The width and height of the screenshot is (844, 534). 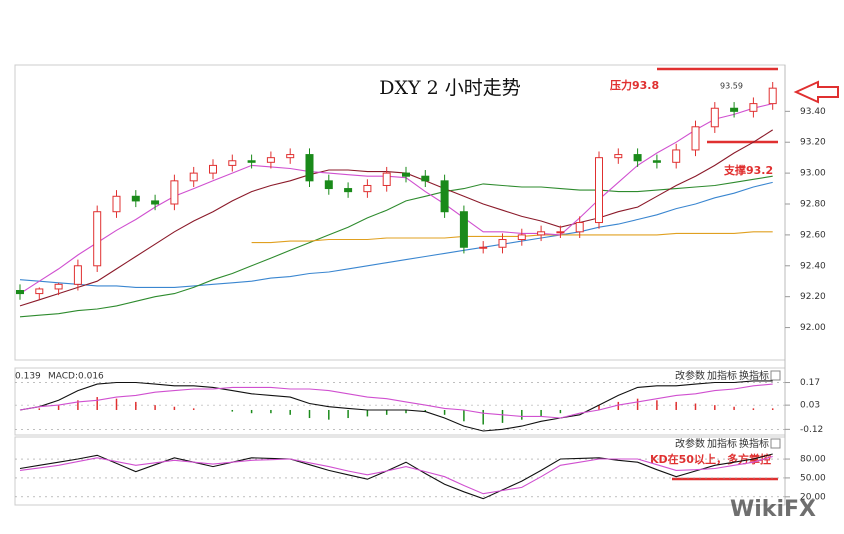 I want to click on arrow-icon, so click(x=816, y=92).